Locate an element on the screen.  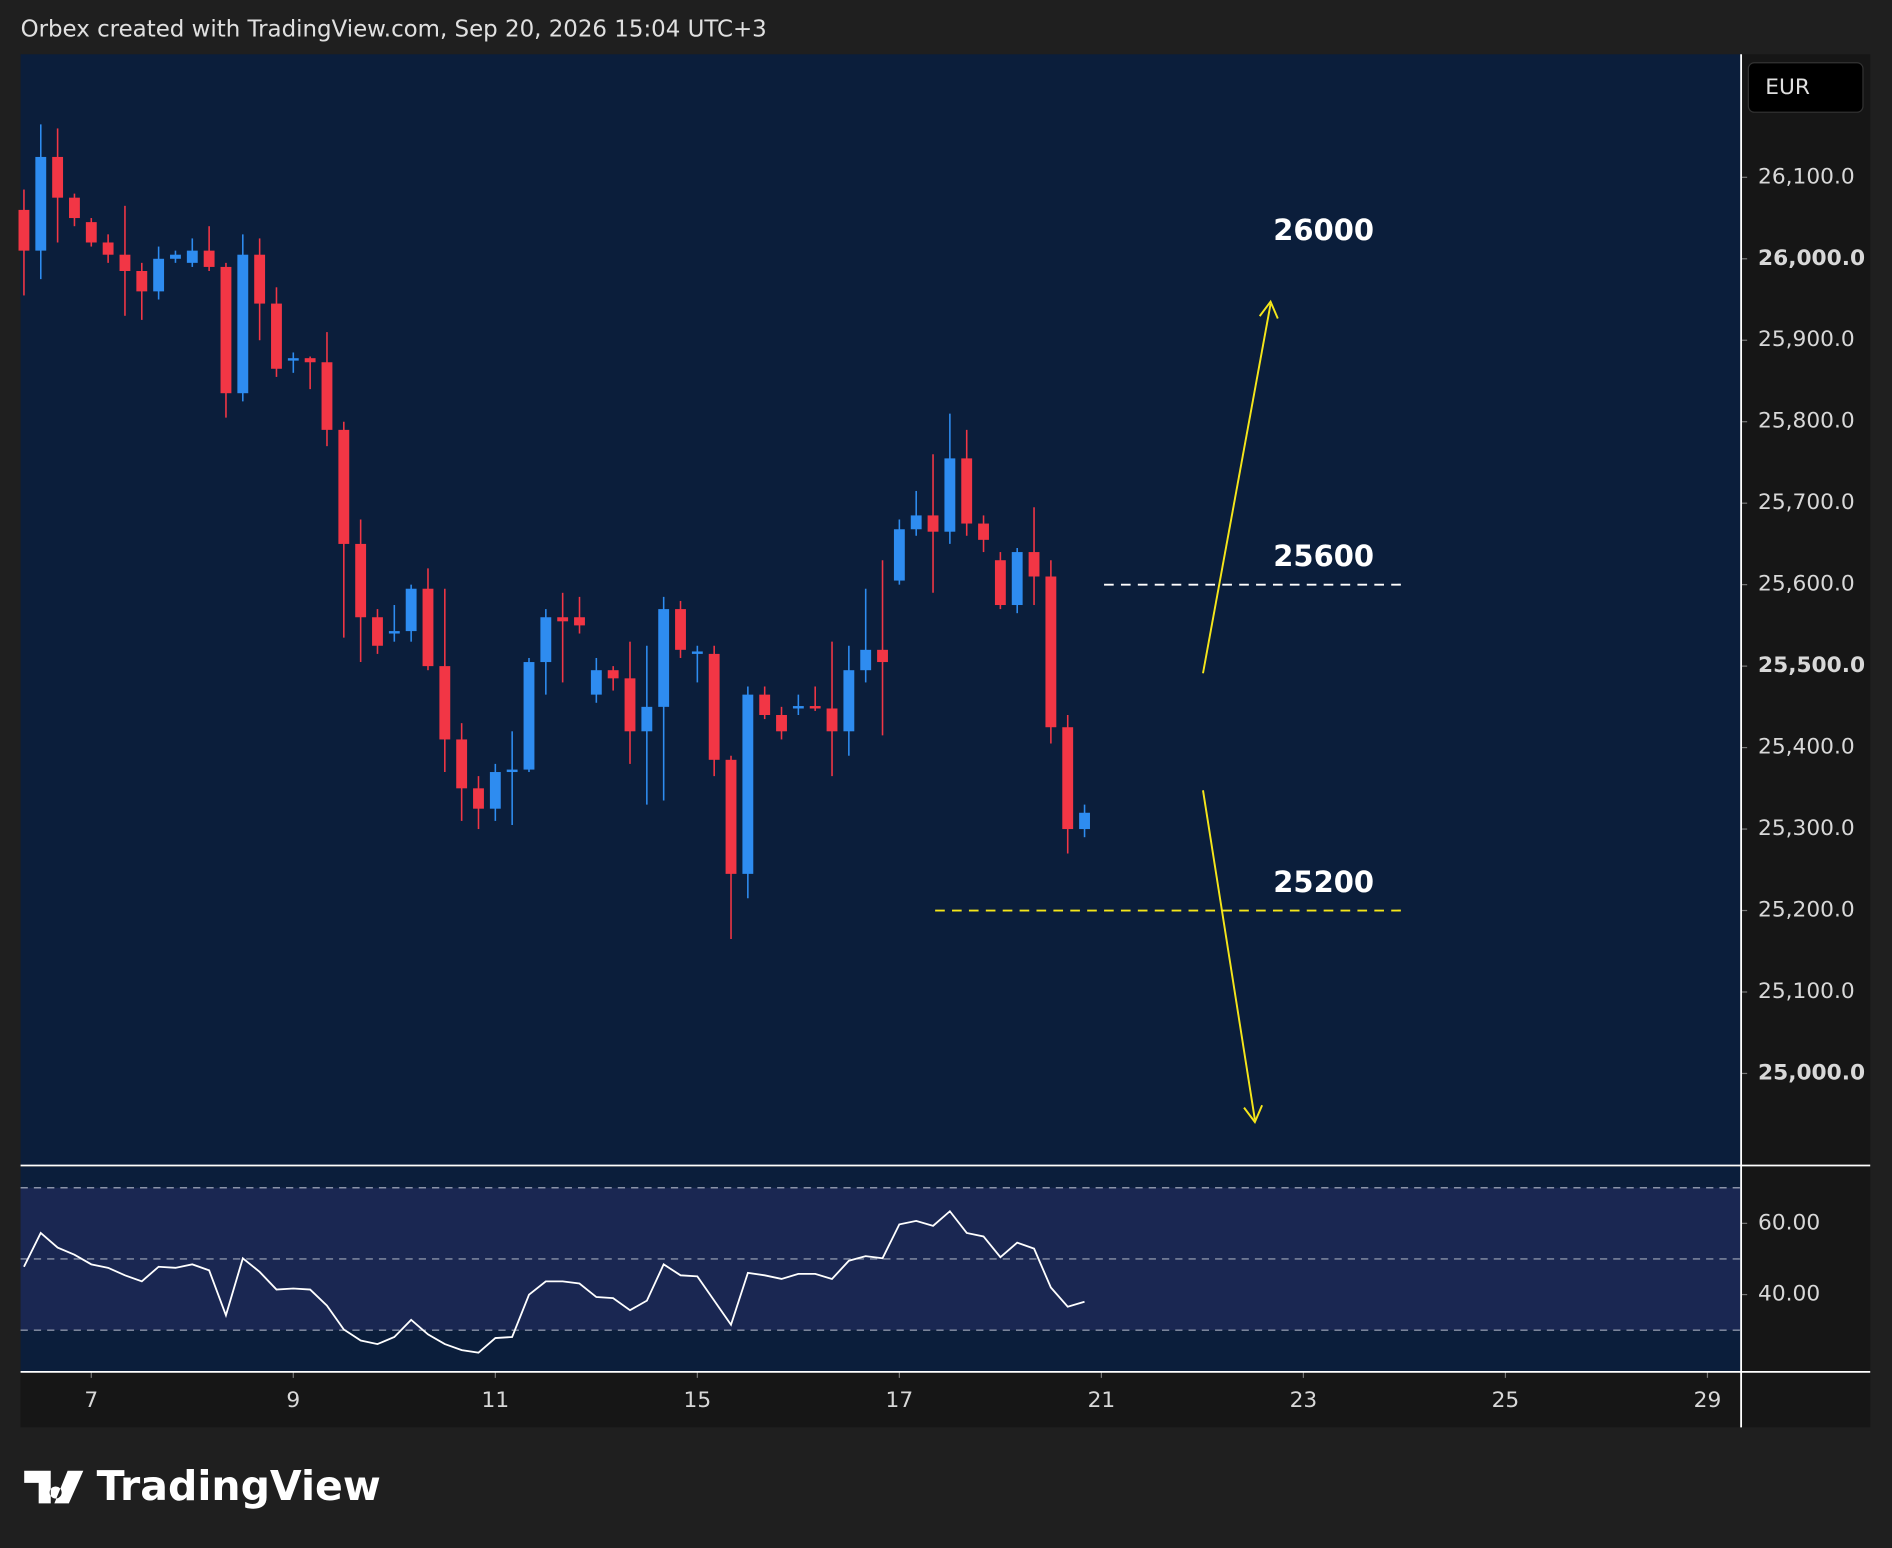
y-tick-label: 25,500.0 is located at coordinates (1811, 665).